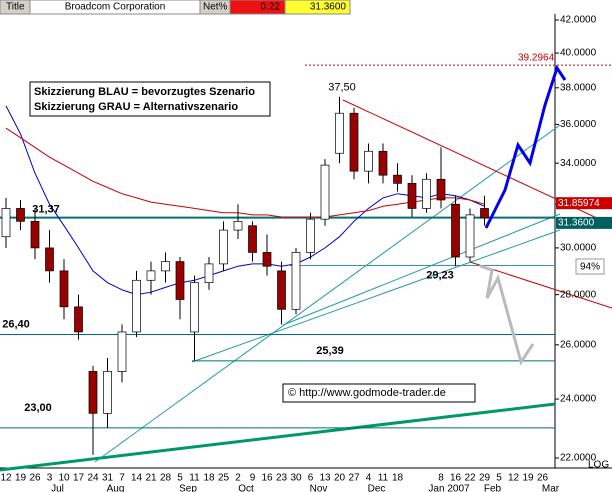 The height and width of the screenshot is (492, 612). Describe the element at coordinates (325, 478) in the screenshot. I see `x-tick-label: 13` at that location.